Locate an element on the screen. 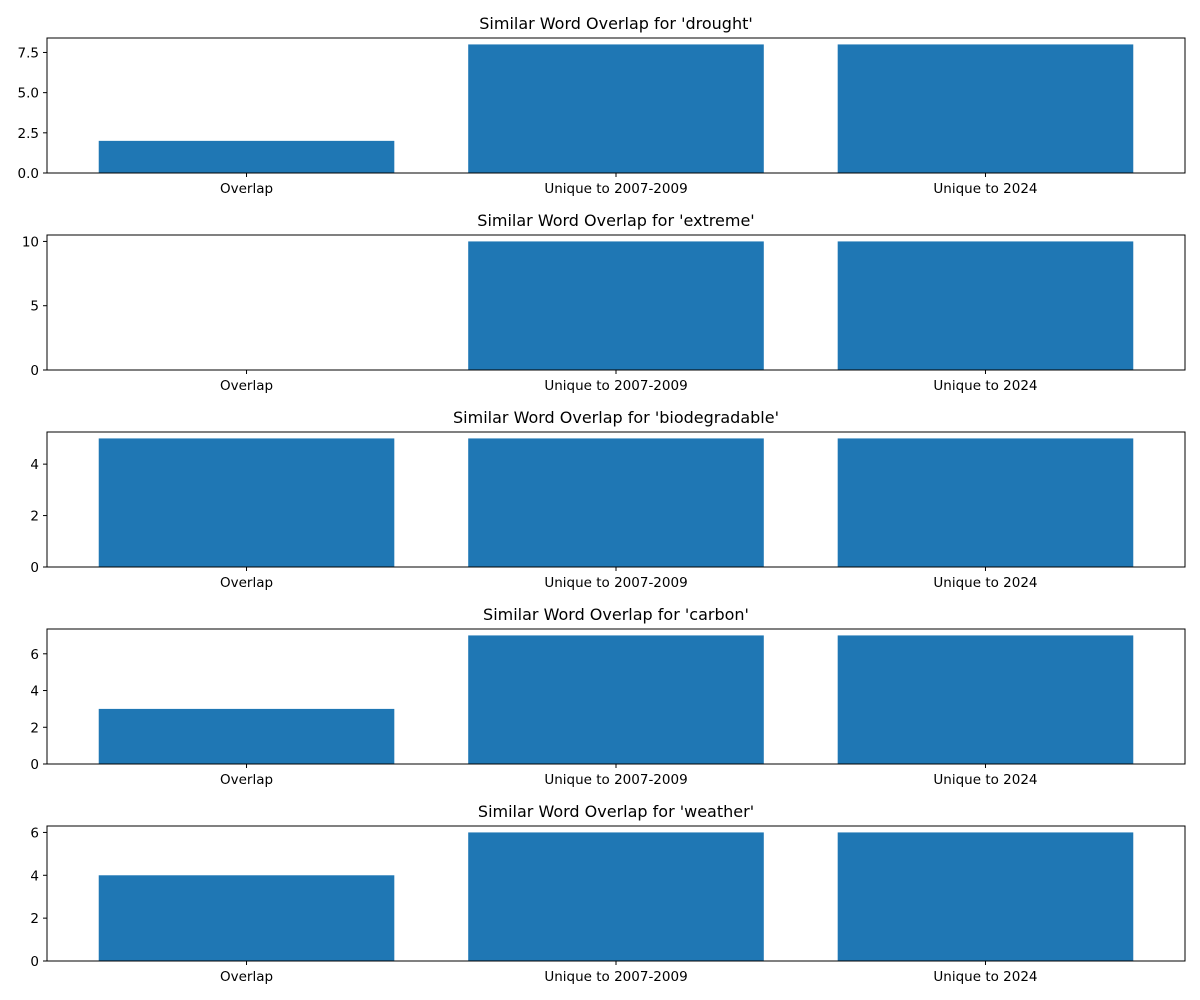 This screenshot has height=1000, width=1200. y-tick-label: 10 is located at coordinates (30, 242).